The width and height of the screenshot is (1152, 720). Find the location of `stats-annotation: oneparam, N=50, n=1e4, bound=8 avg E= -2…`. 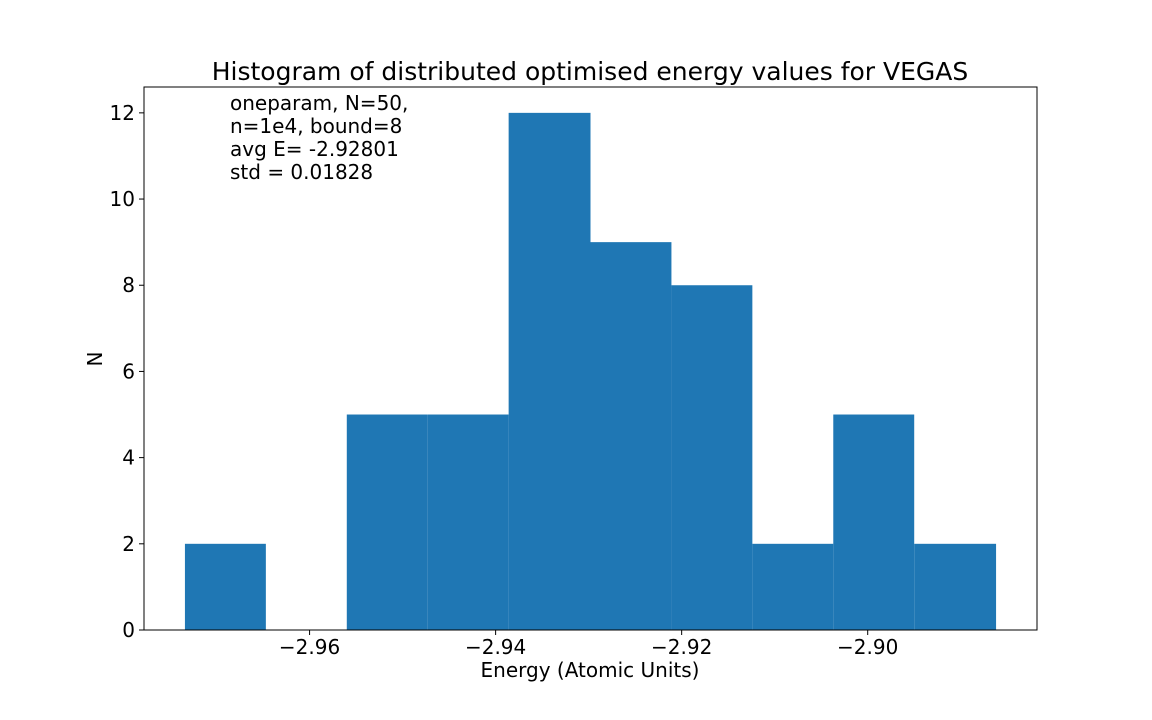

stats-annotation: oneparam, N=50, n=1e4, bound=8 avg E= -2… is located at coordinates (319, 137).